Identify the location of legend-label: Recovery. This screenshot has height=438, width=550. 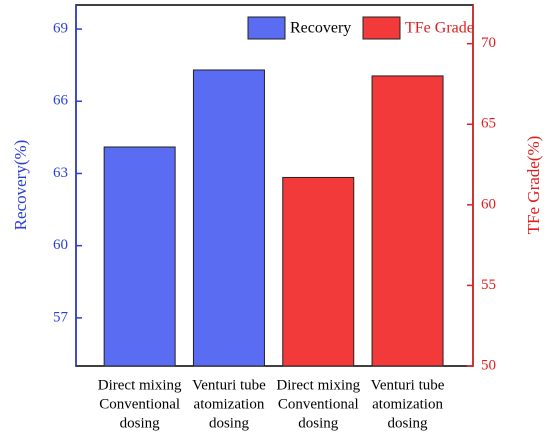
(320, 28).